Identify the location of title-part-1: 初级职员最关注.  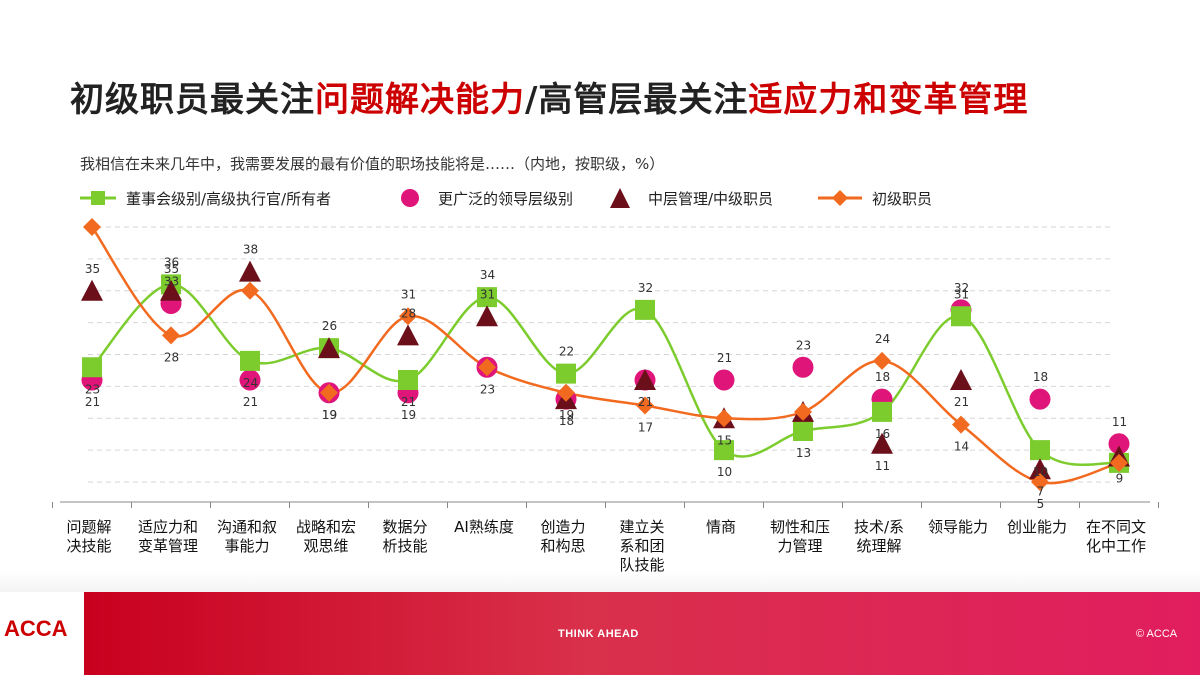
(192, 100).